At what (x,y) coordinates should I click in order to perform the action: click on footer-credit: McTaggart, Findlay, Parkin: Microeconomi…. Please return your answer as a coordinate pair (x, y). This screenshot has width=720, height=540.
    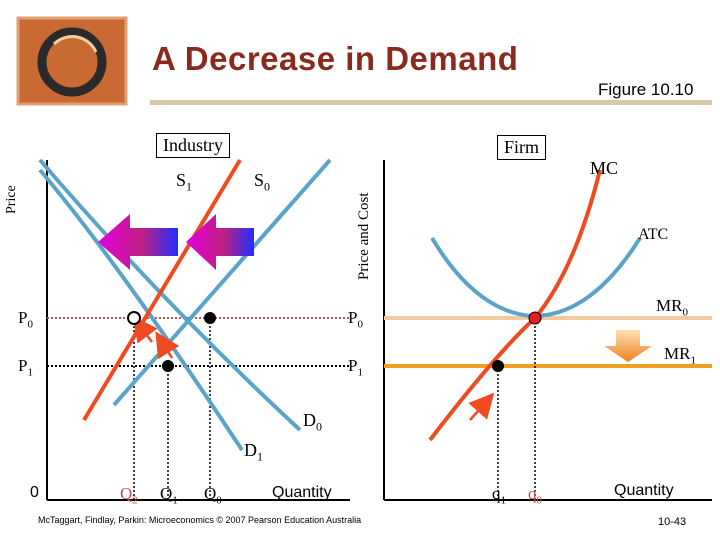
    Looking at the image, I should click on (200, 520).